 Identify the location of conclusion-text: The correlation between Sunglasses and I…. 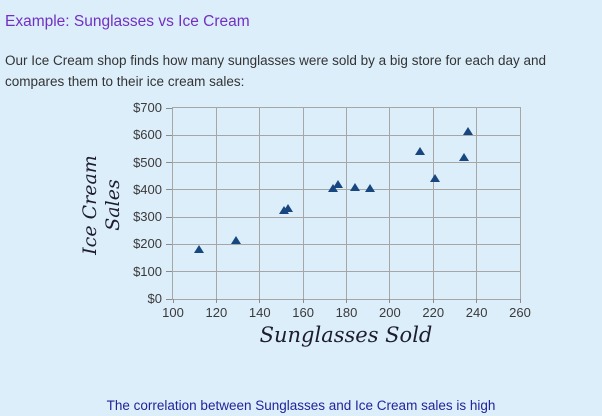
(301, 405).